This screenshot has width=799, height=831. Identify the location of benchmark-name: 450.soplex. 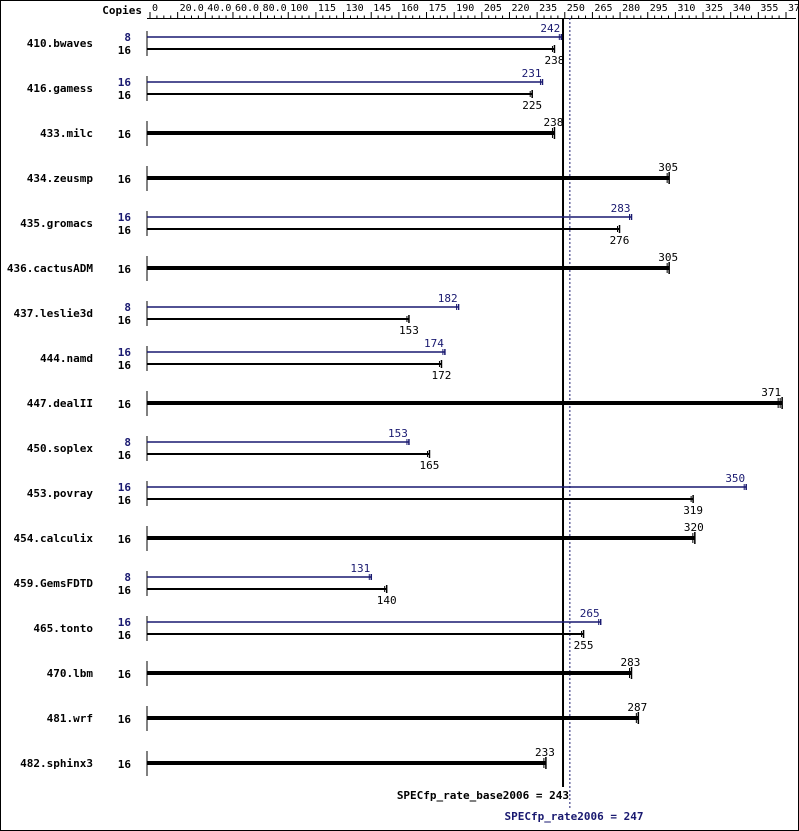
(60, 448).